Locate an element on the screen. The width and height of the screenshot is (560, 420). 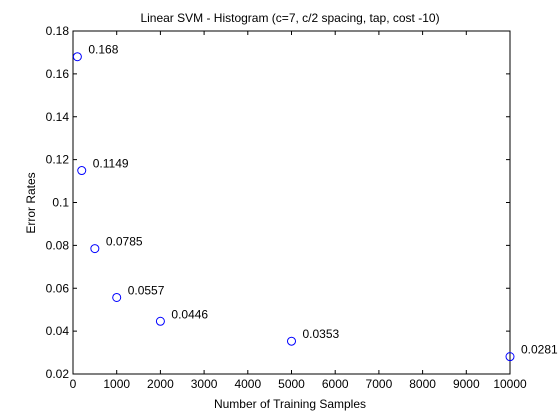
data-label: 0.0557 is located at coordinates (146, 290).